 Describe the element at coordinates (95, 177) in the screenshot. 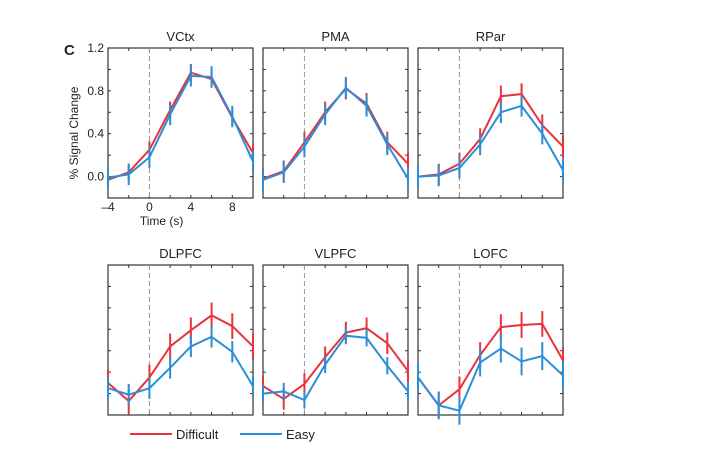

I see `y-tick-label: 0.0` at that location.